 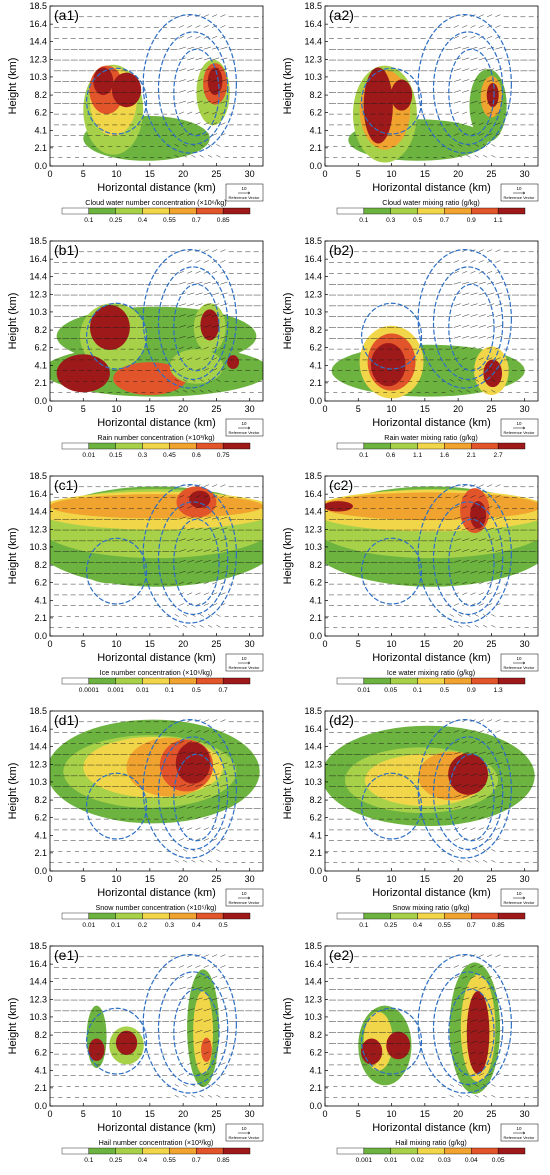 What do you see at coordinates (216, 174) in the screenshot?
I see `x-tick-label: 25` at bounding box center [216, 174].